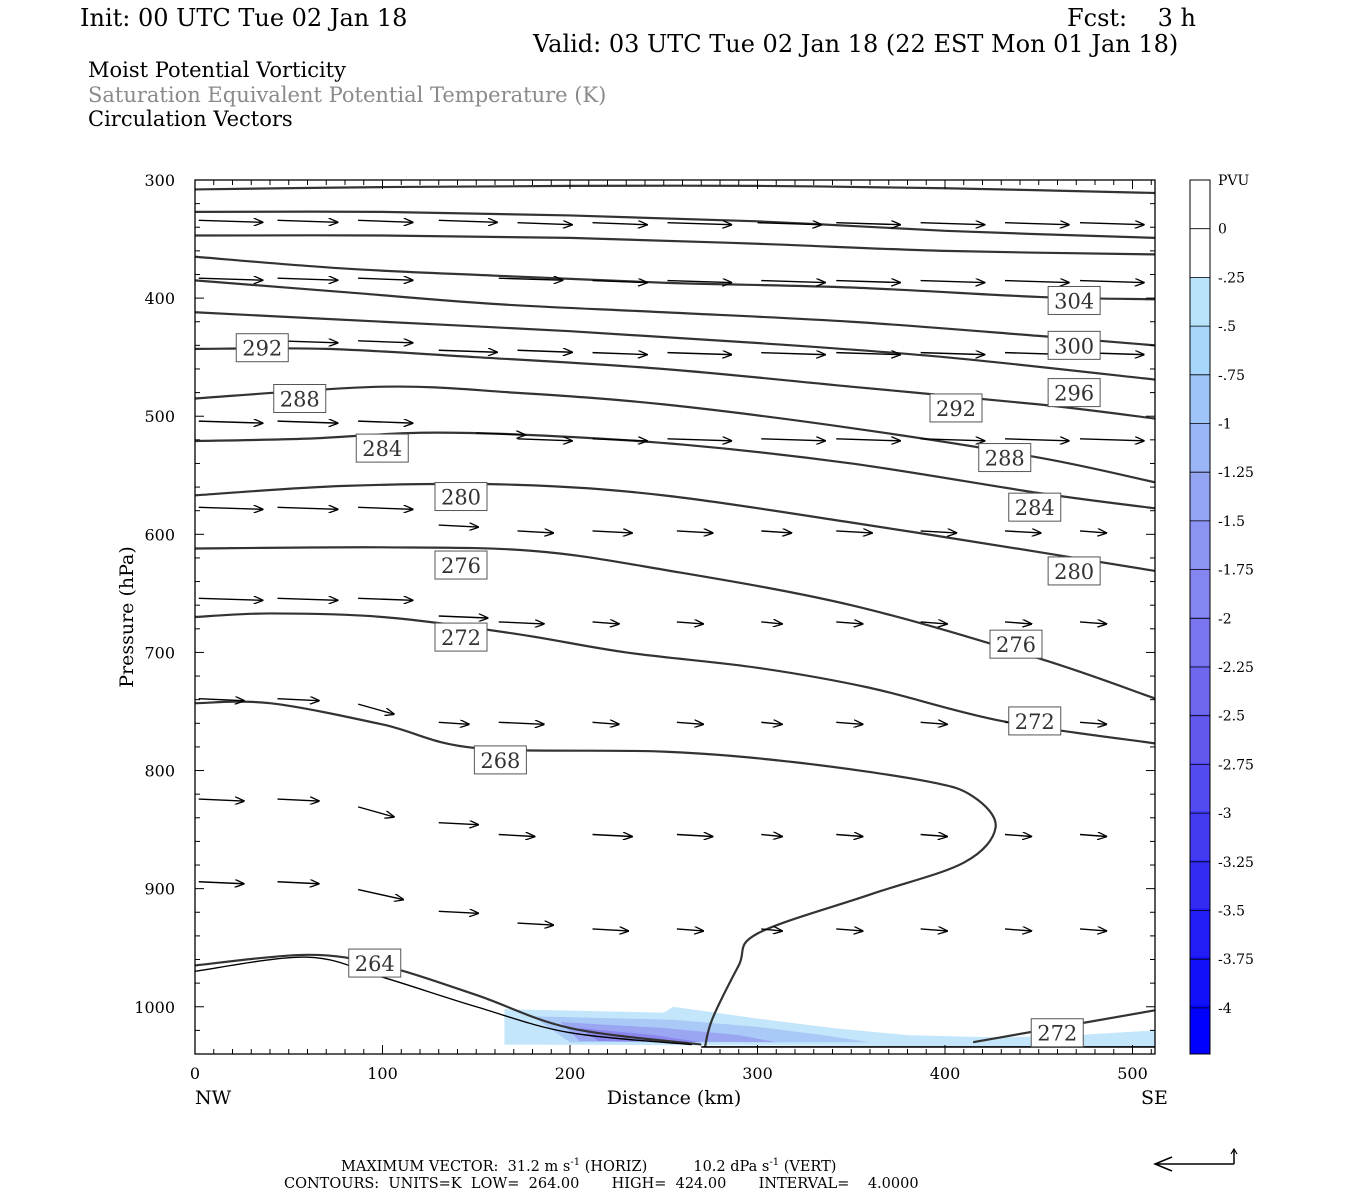 The height and width of the screenshot is (1200, 1350). Describe the element at coordinates (1227, 327) in the screenshot. I see `colorbar-label: -.5` at that location.